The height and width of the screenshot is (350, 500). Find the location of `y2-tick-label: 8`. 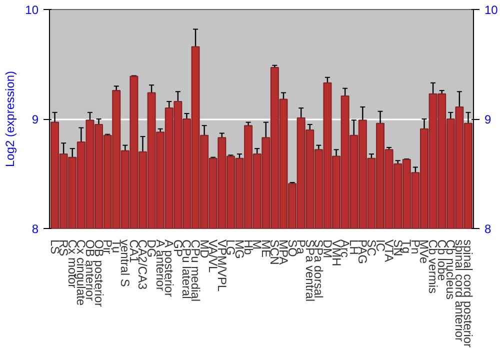

y2-tick-label: 8 is located at coordinates (488, 229).